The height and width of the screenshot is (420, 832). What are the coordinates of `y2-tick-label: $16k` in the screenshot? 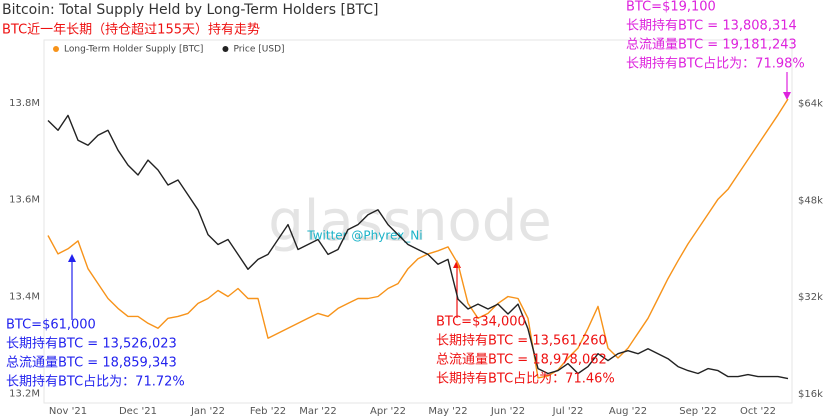 It's located at (810, 394).